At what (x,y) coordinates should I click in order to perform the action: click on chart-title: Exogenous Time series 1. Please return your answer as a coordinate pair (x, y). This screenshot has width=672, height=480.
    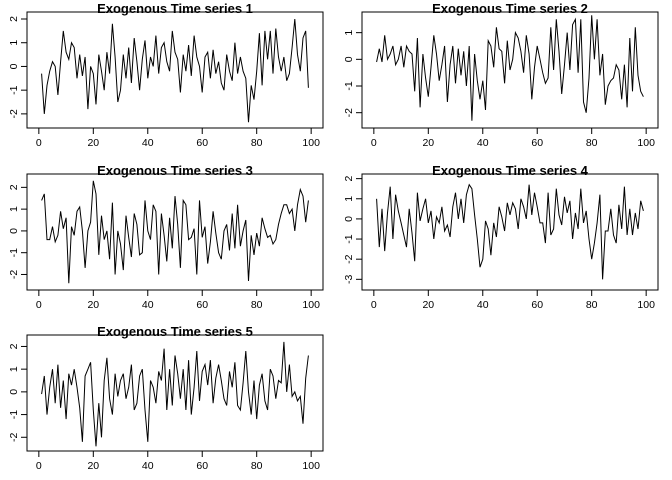
    Looking at the image, I should click on (175, 8).